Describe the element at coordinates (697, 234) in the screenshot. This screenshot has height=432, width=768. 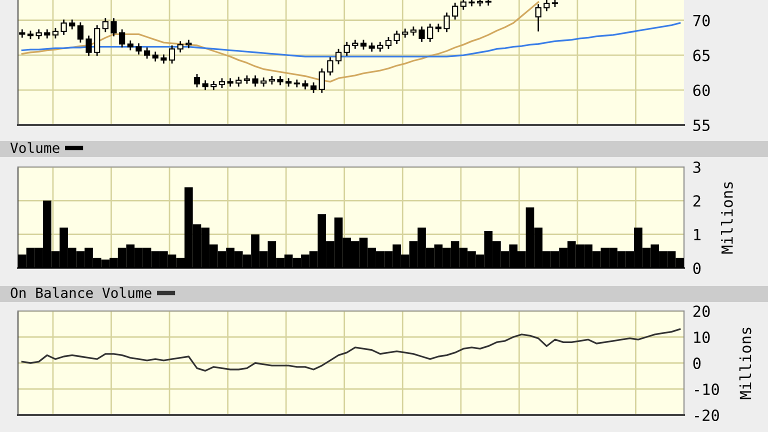
I see `y-tick-label: 1` at that location.